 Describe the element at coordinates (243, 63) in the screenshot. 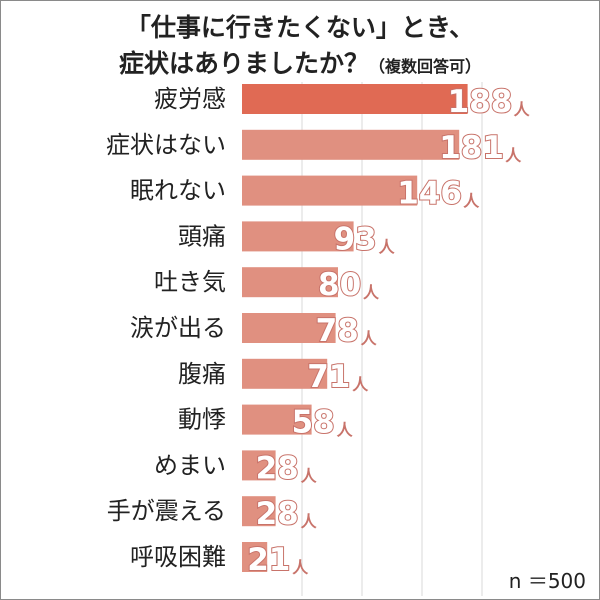

I see `chart-title-question: 症状はありましたか？` at that location.